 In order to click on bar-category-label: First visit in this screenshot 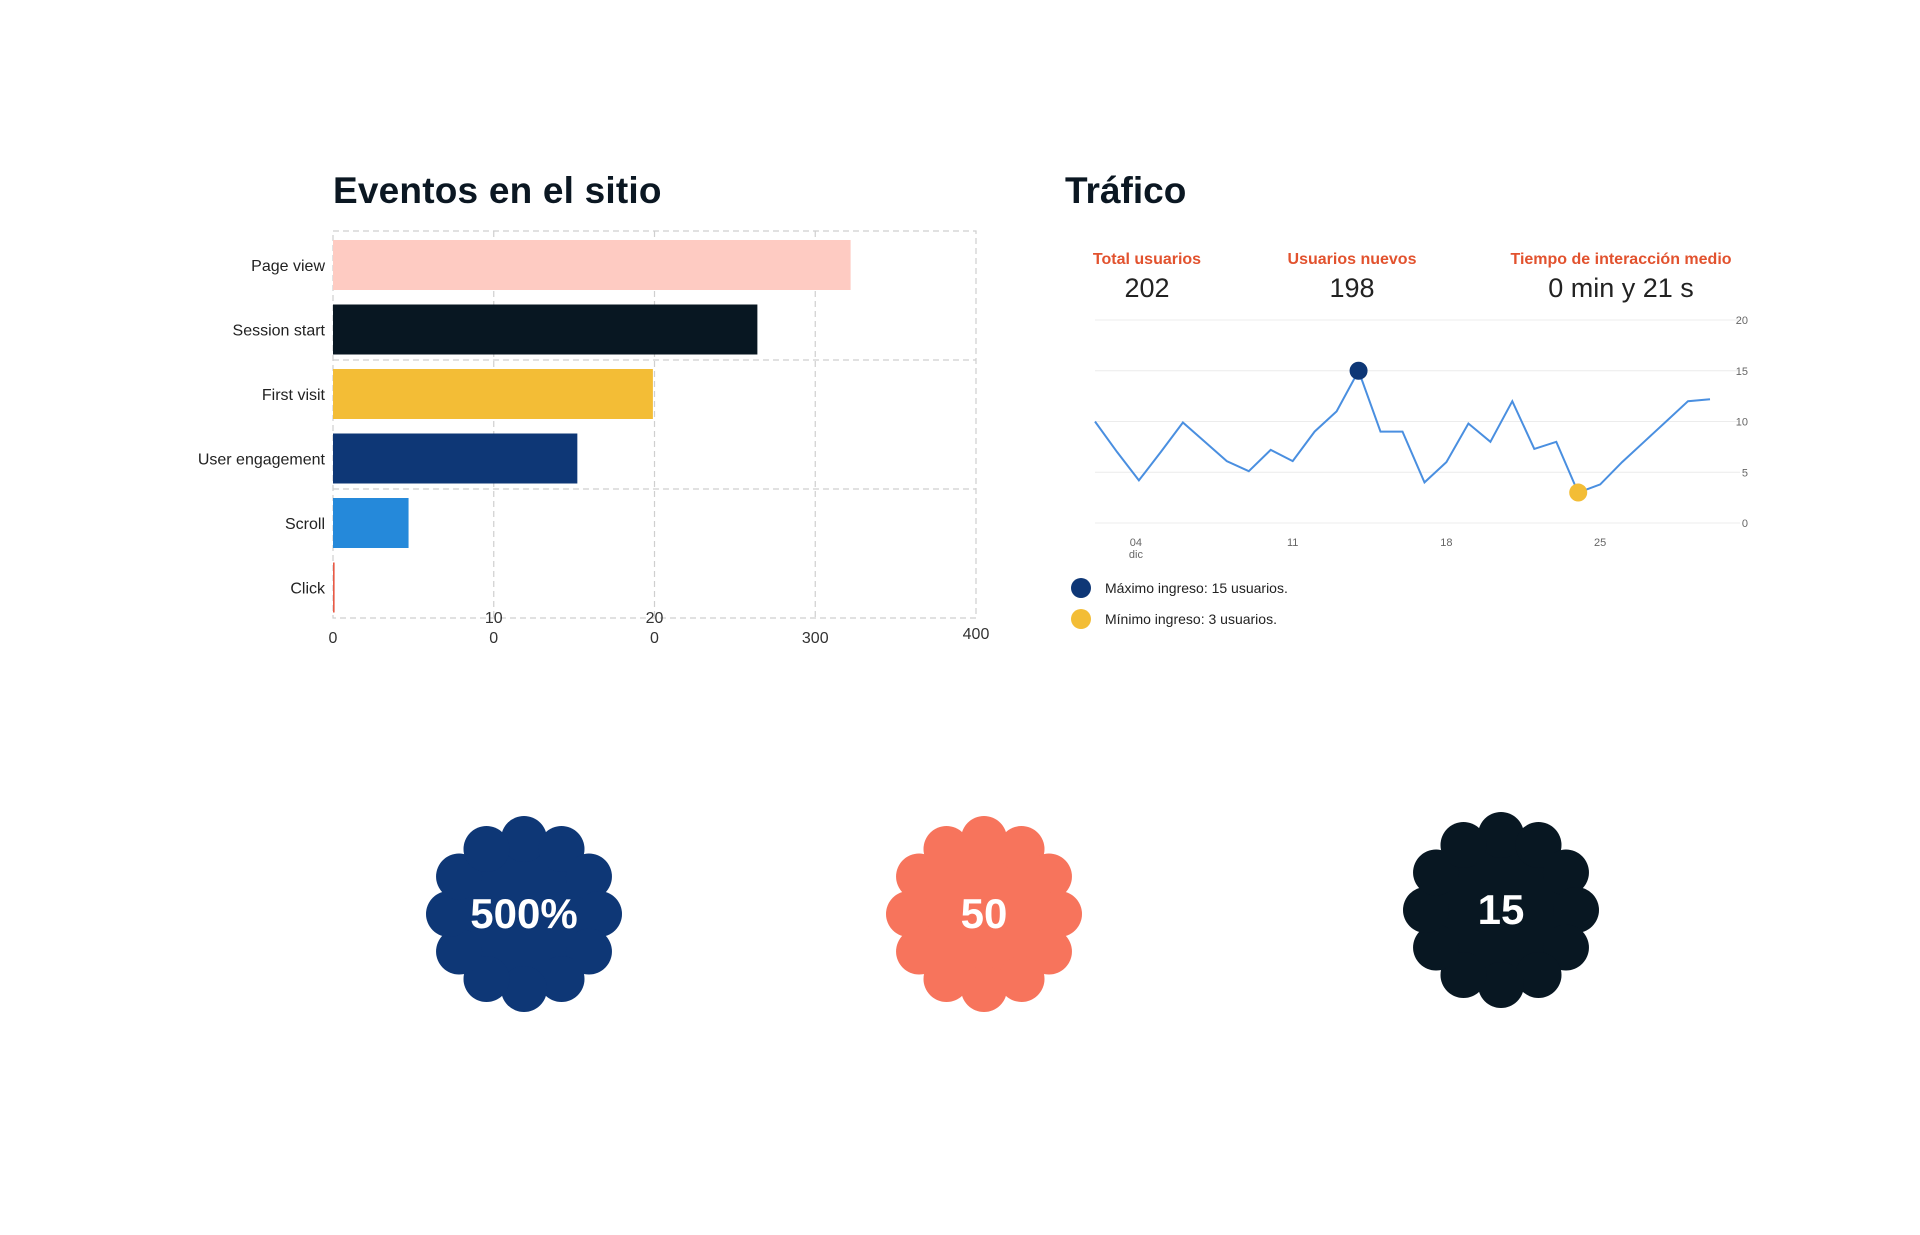, I will do `click(294, 395)`.